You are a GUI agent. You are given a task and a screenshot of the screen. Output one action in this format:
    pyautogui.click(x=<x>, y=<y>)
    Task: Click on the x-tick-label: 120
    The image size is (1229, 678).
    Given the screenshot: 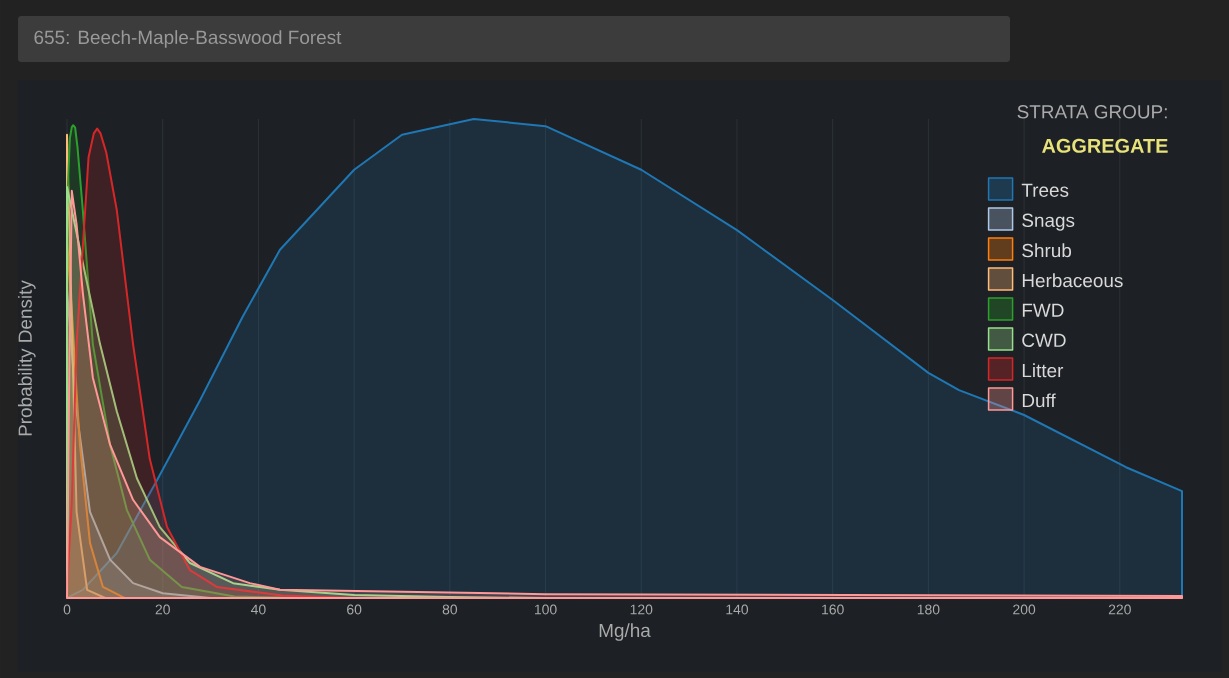 What is the action you would take?
    pyautogui.click(x=641, y=609)
    